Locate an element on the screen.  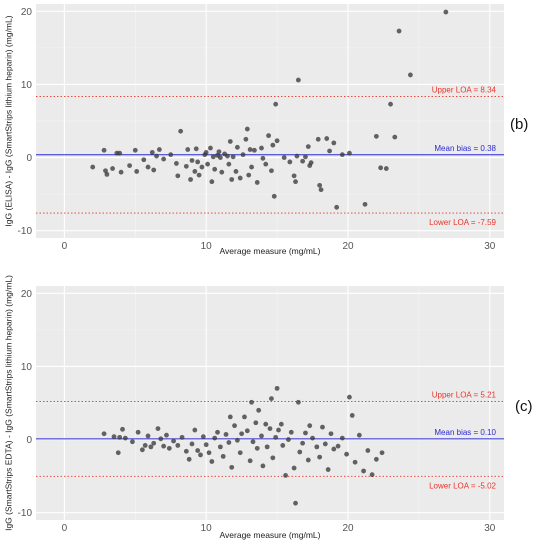
x-tick-label: 10 is located at coordinates (207, 246).